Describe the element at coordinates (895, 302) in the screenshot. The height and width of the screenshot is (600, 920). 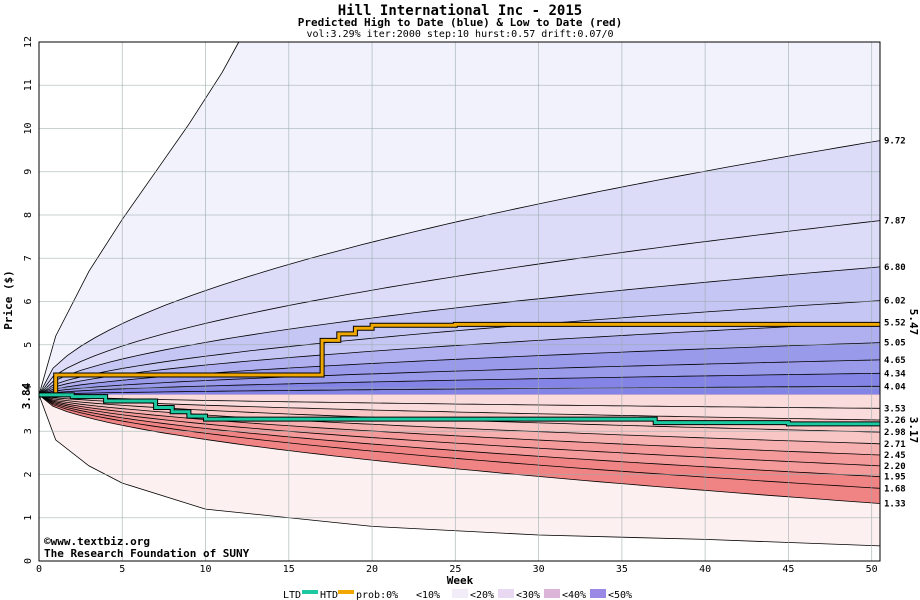
I see `end-value-label: 6.02` at that location.